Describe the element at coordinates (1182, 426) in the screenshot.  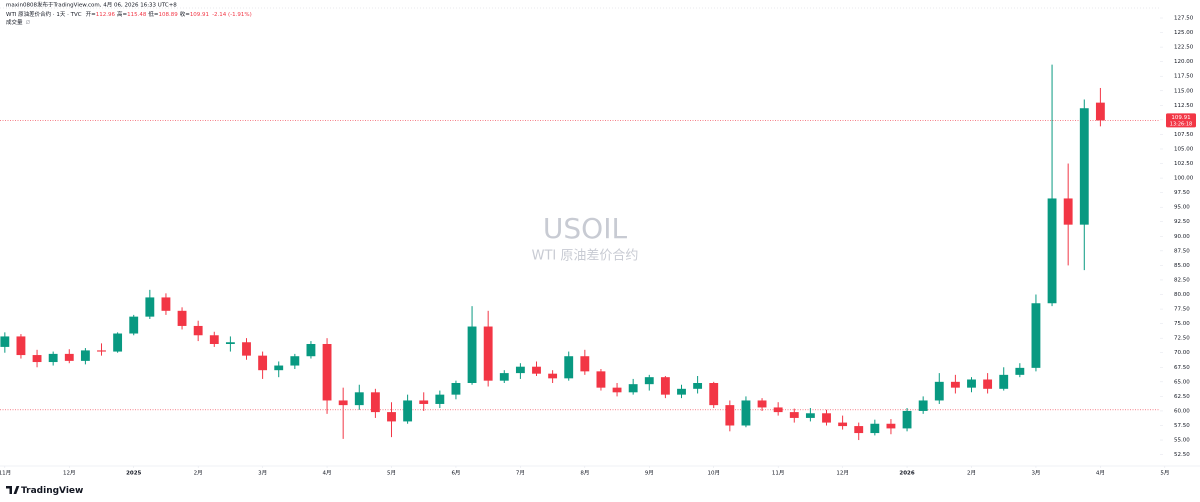
I see `y-tick-label: 57.50` at that location.